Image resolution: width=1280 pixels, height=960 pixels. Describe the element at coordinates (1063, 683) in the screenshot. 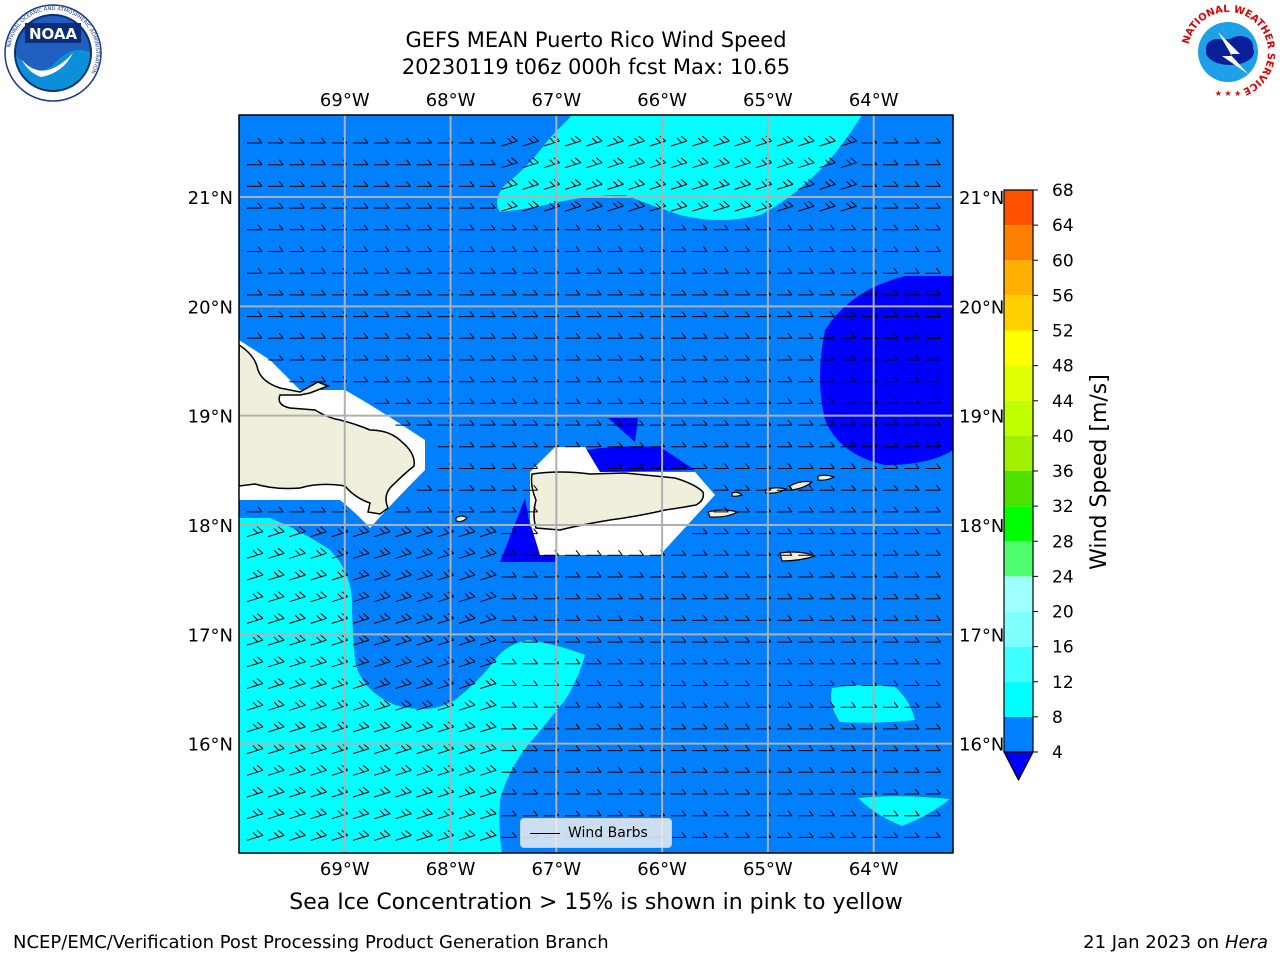

I see `colorbar-tick-label-14: 12` at that location.